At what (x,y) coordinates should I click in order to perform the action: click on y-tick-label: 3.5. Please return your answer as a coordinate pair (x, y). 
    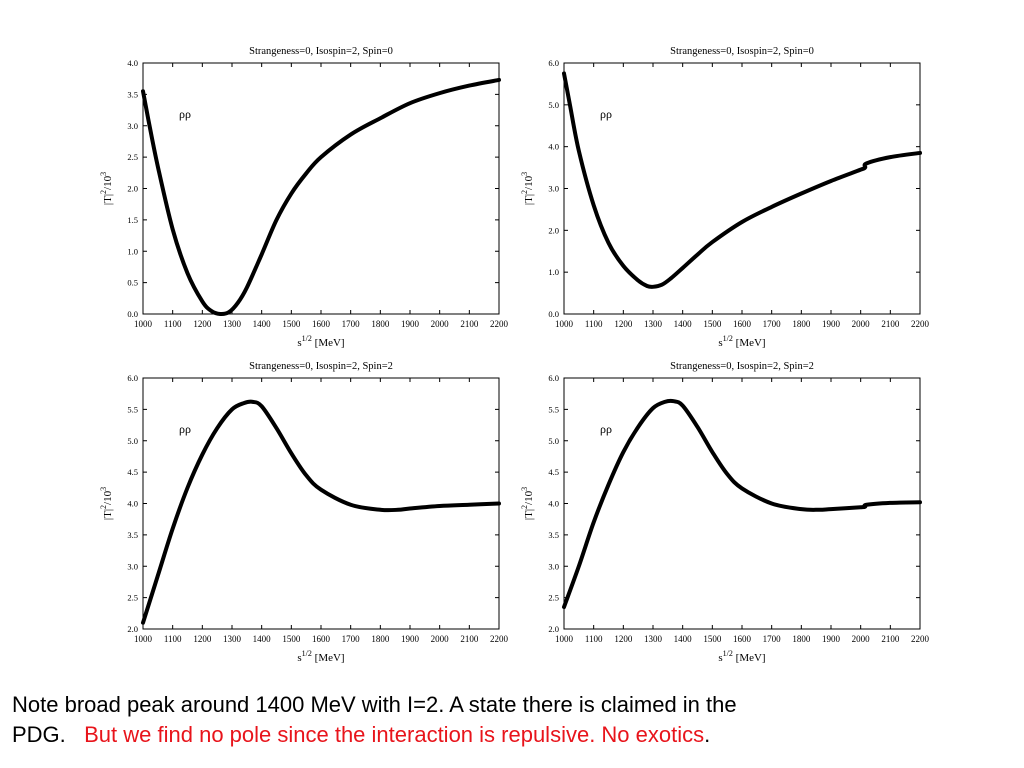
    Looking at the image, I should click on (132, 94).